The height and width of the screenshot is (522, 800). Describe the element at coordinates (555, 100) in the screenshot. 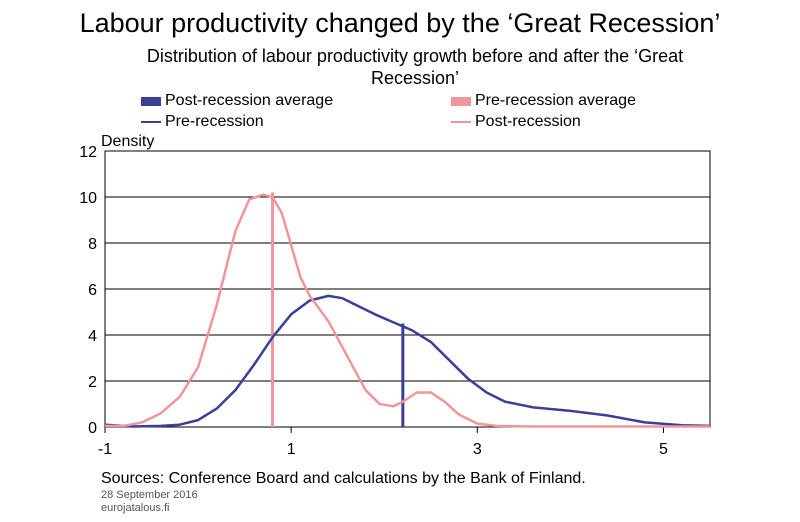

I see `legend-label-pre-recession-average: Pre-recession average` at that location.